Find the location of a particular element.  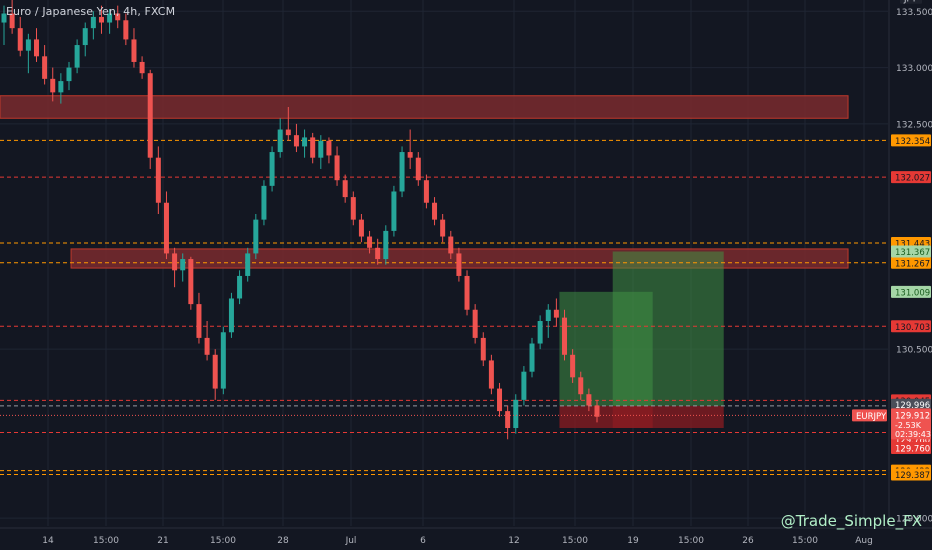

target-price-tag-label: 131.009 is located at coordinates (912, 293).